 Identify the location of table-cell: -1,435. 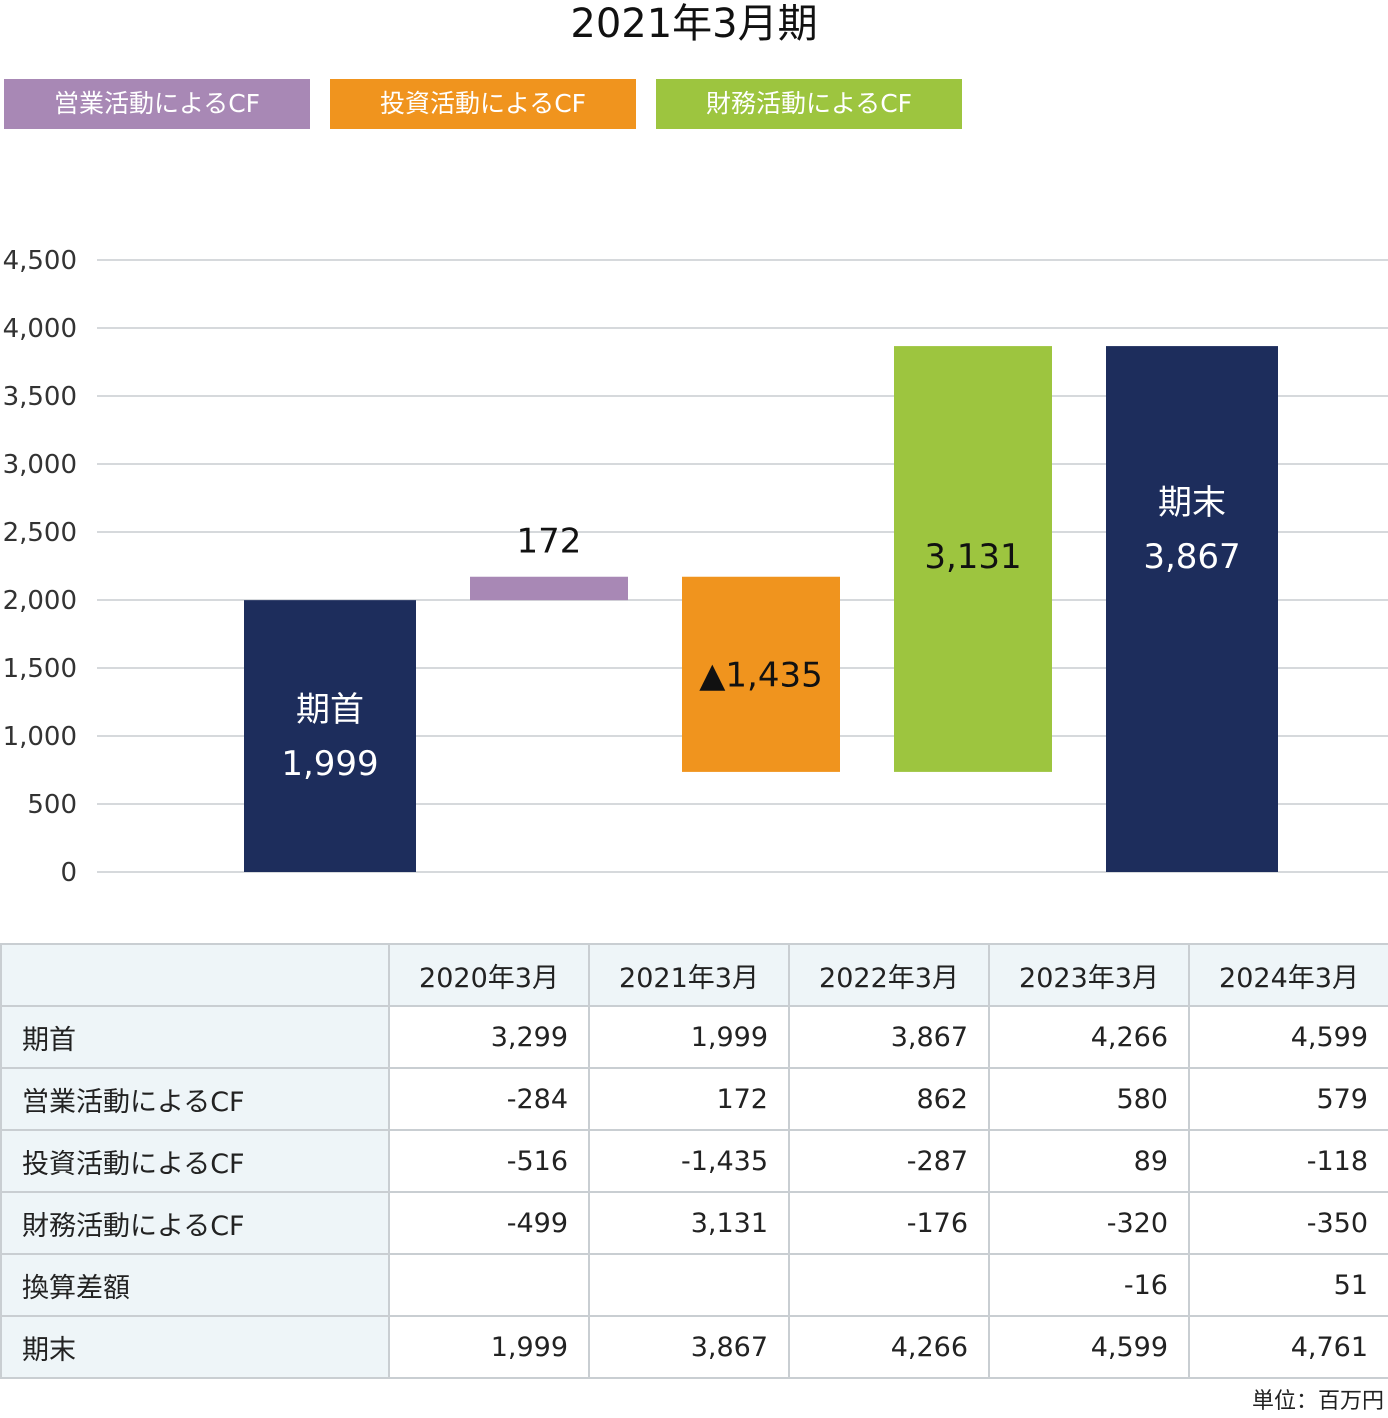
(689, 1161).